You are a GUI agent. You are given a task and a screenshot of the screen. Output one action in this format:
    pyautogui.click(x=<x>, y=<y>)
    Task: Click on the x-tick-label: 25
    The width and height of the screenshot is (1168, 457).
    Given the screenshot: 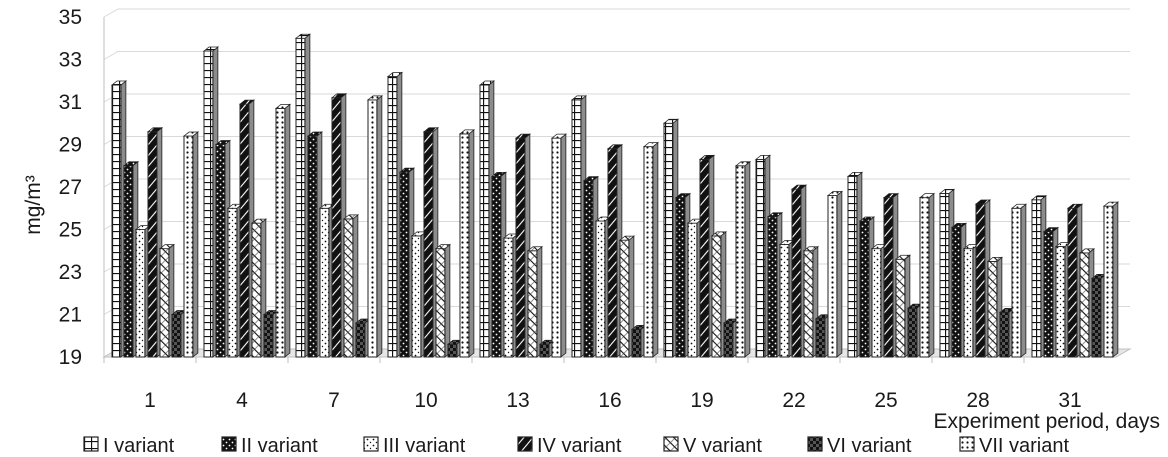 What is the action you would take?
    pyautogui.click(x=885, y=400)
    